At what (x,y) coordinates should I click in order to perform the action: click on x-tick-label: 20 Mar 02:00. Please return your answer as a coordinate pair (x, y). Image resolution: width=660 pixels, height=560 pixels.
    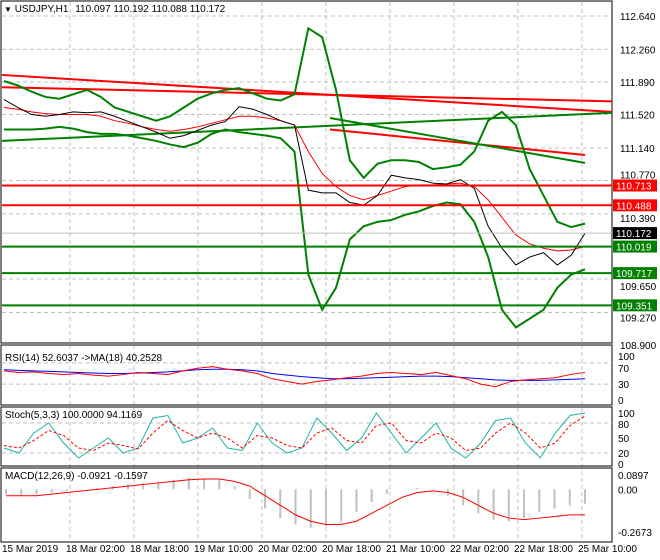
    Looking at the image, I should click on (287, 549).